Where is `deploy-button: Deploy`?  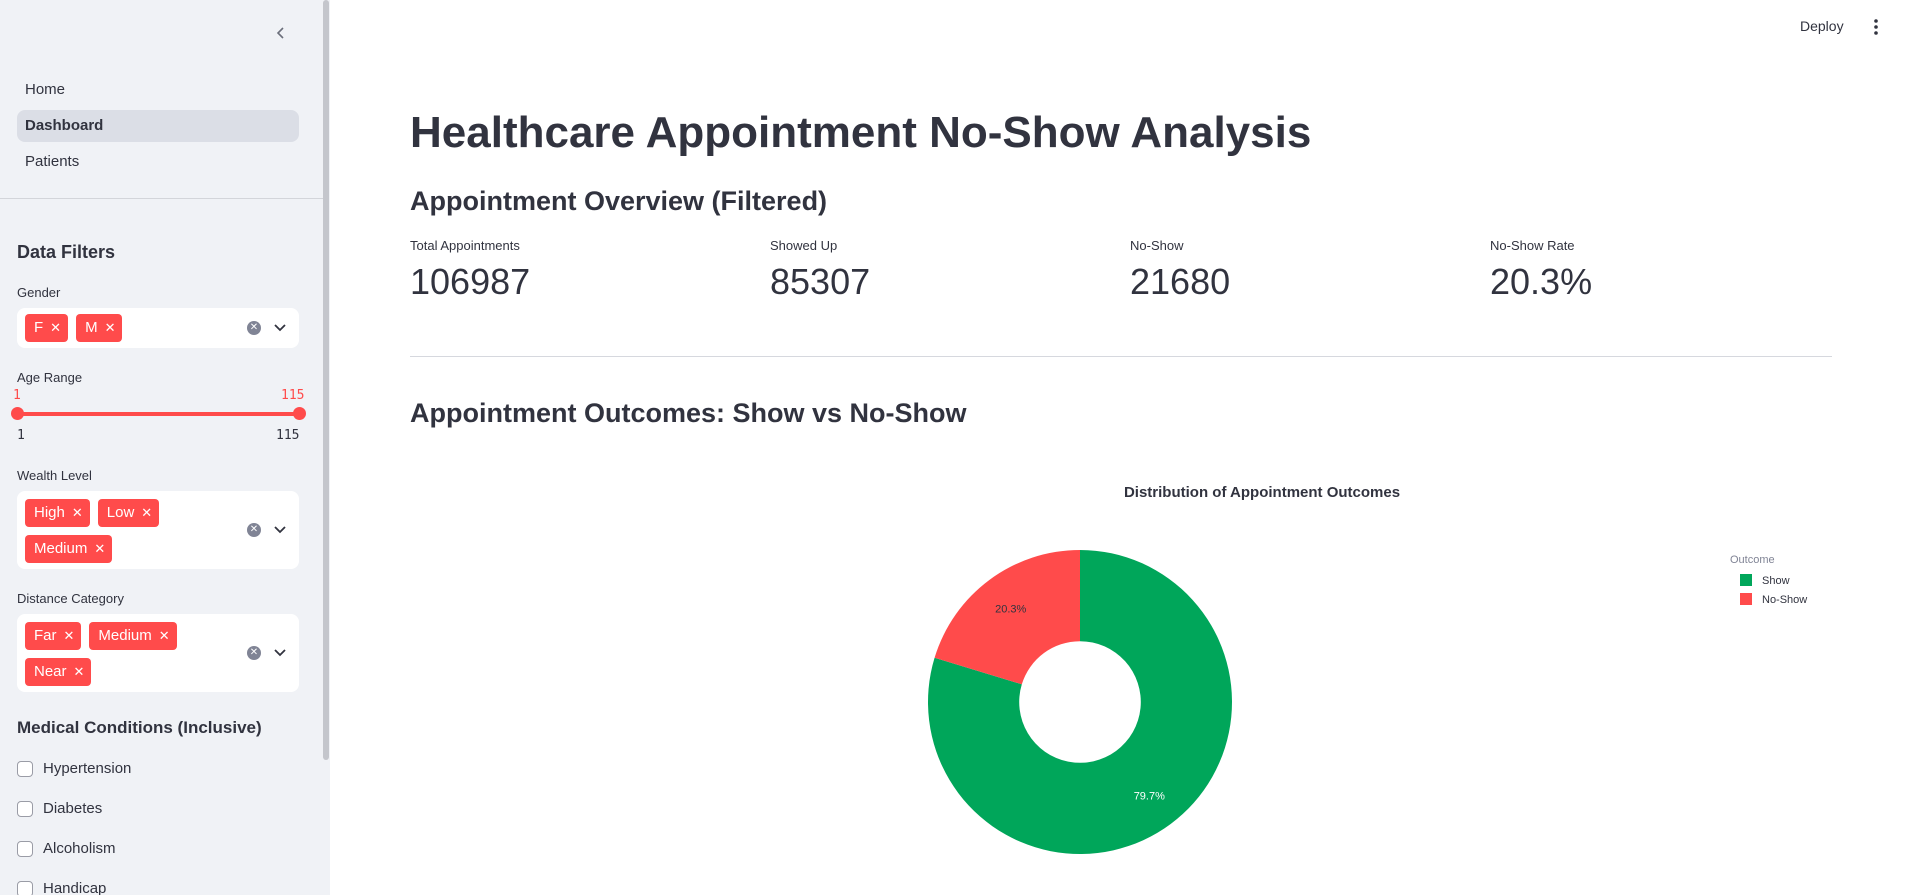 deploy-button: Deploy is located at coordinates (1822, 26).